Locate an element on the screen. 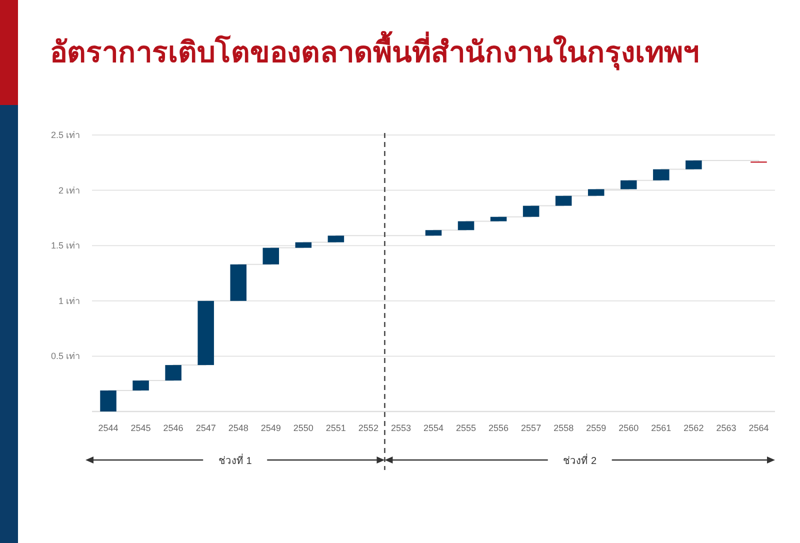 The height and width of the screenshot is (543, 800). x-tick-label: 2552 is located at coordinates (368, 428).